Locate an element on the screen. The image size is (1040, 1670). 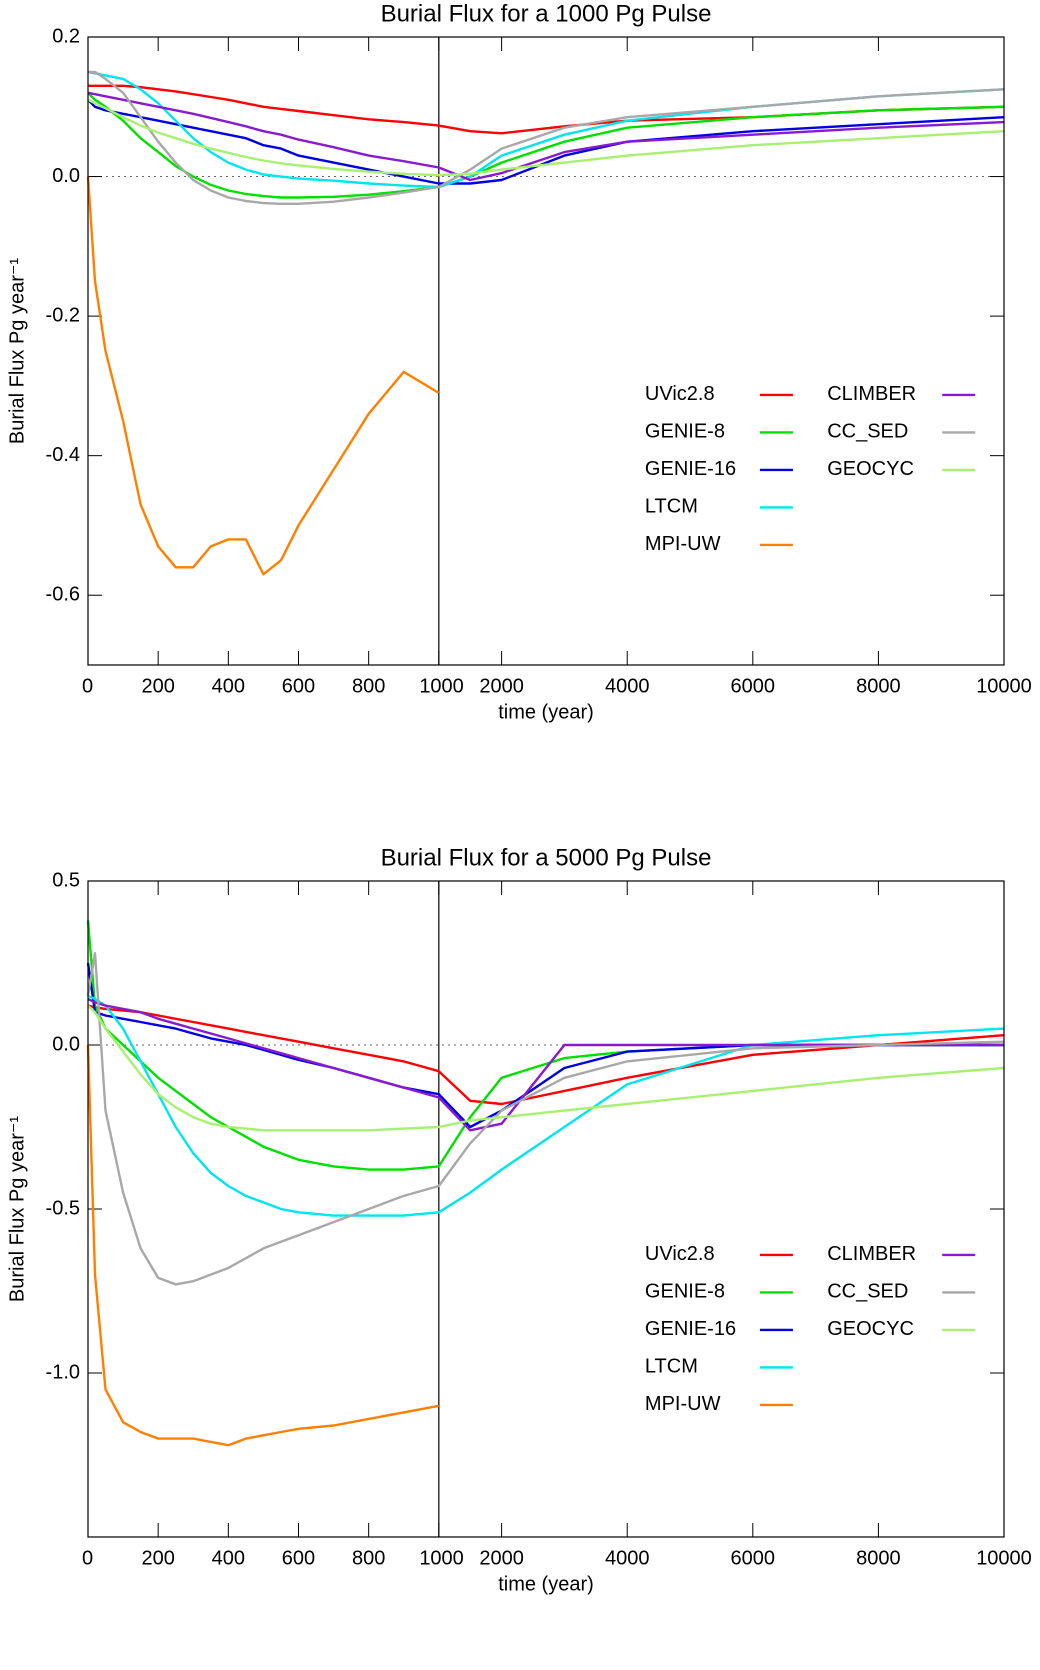
y-tick-label: 0.2 is located at coordinates (66, 36).